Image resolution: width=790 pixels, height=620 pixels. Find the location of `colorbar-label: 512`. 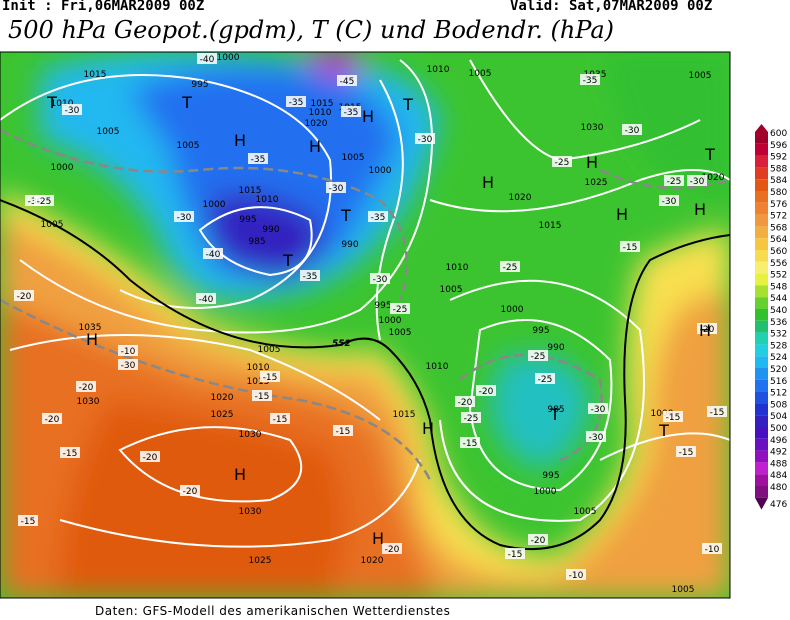

colorbar-label: 512 is located at coordinates (778, 394).